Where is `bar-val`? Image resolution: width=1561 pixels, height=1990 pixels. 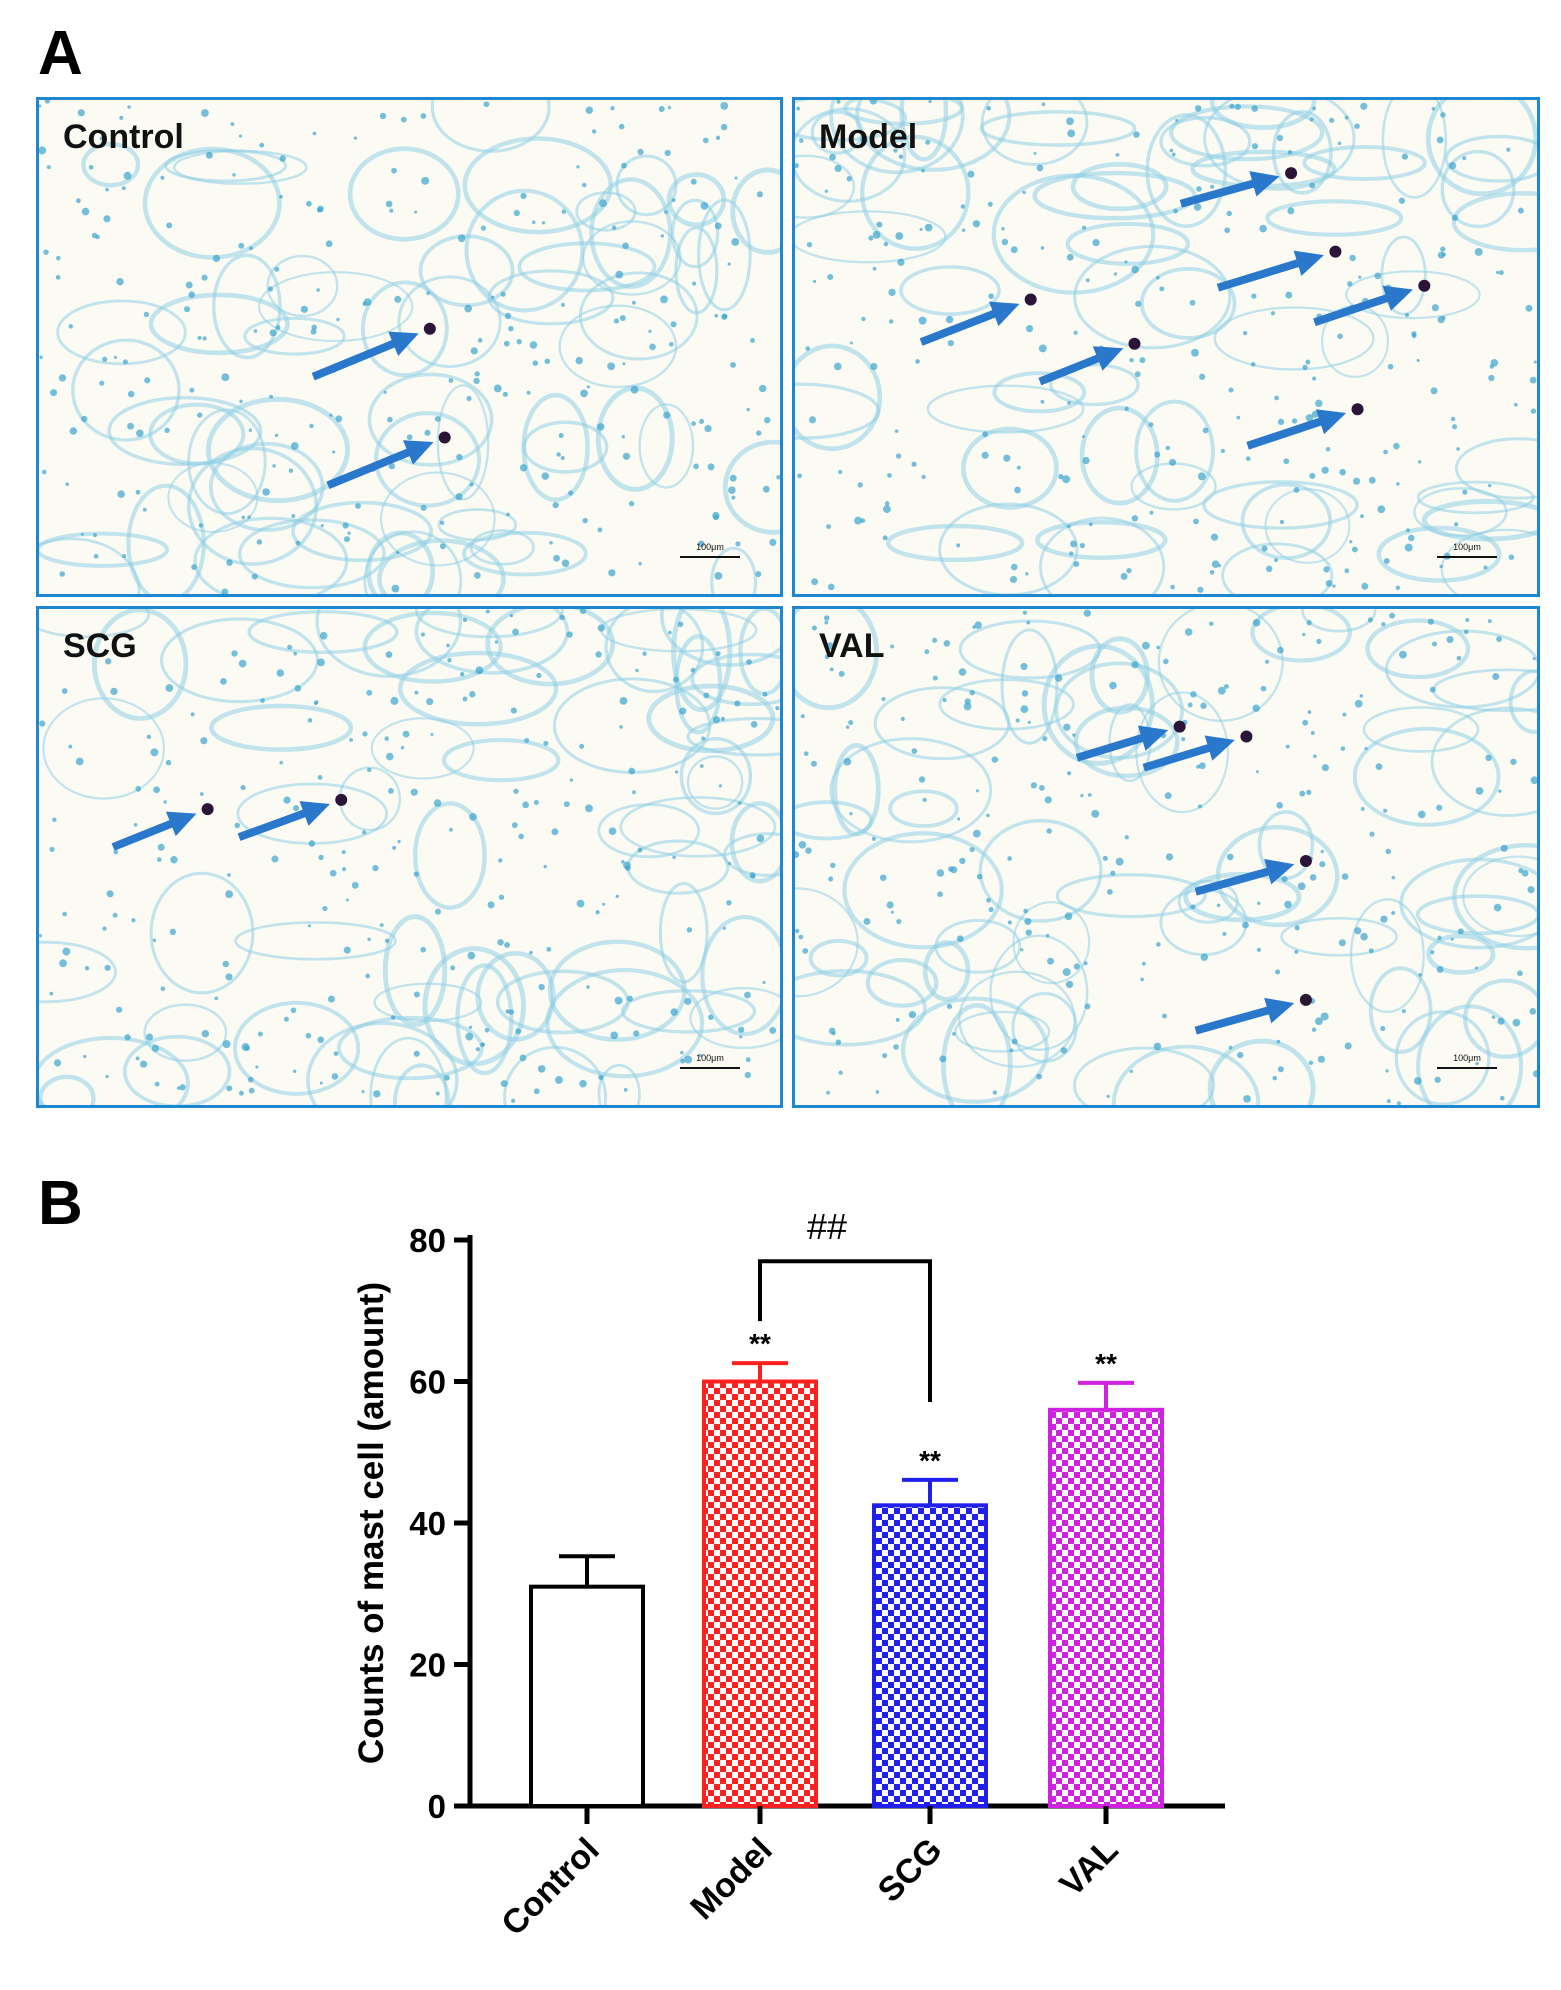 bar-val is located at coordinates (1106, 1608).